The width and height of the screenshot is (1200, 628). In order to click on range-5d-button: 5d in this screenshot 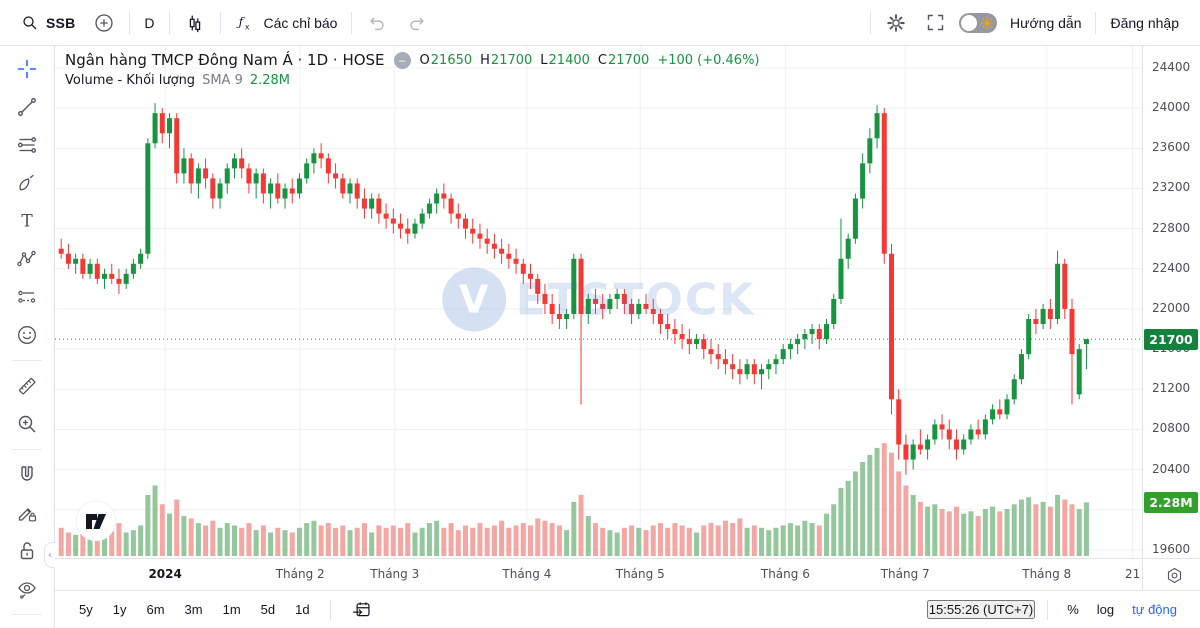, I will do `click(268, 609)`.